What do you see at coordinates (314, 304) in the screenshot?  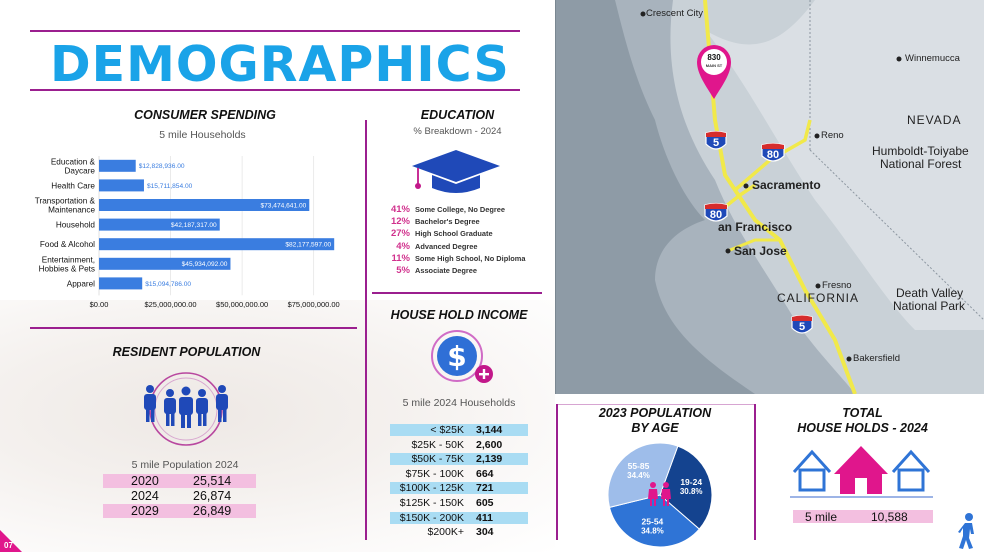 I see `chart-tick-label: $75,000,000.00` at bounding box center [314, 304].